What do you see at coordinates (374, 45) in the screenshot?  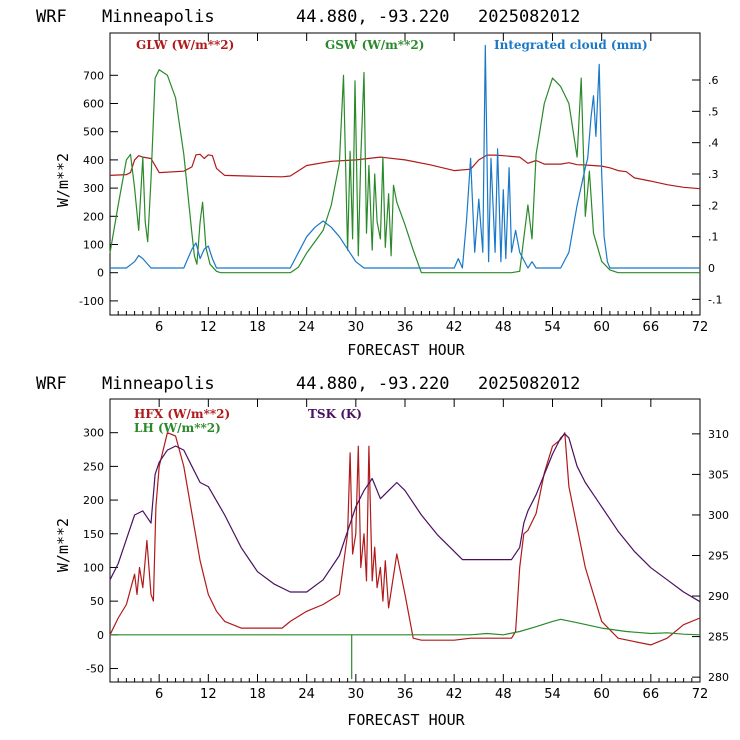 I see `chart-1-legend-gsw: GSW (W/m**2)` at bounding box center [374, 45].